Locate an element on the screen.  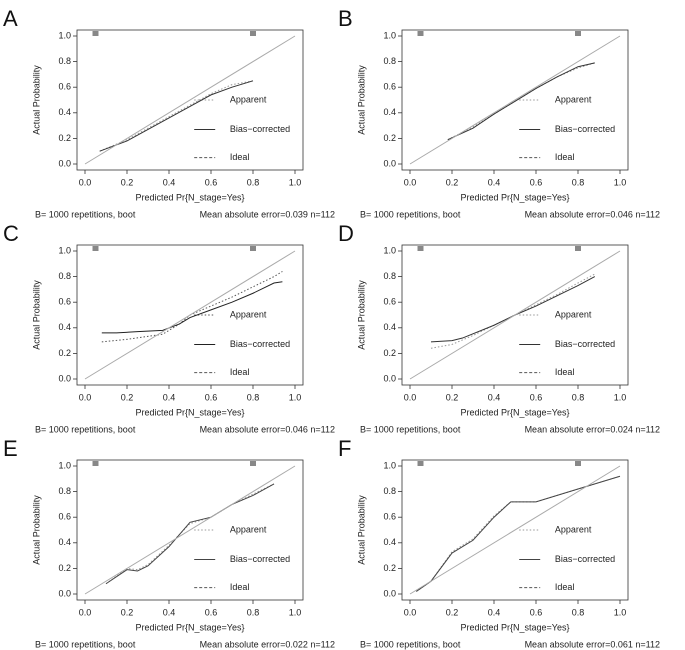
panel-letter: B is located at coordinates (345, 18).